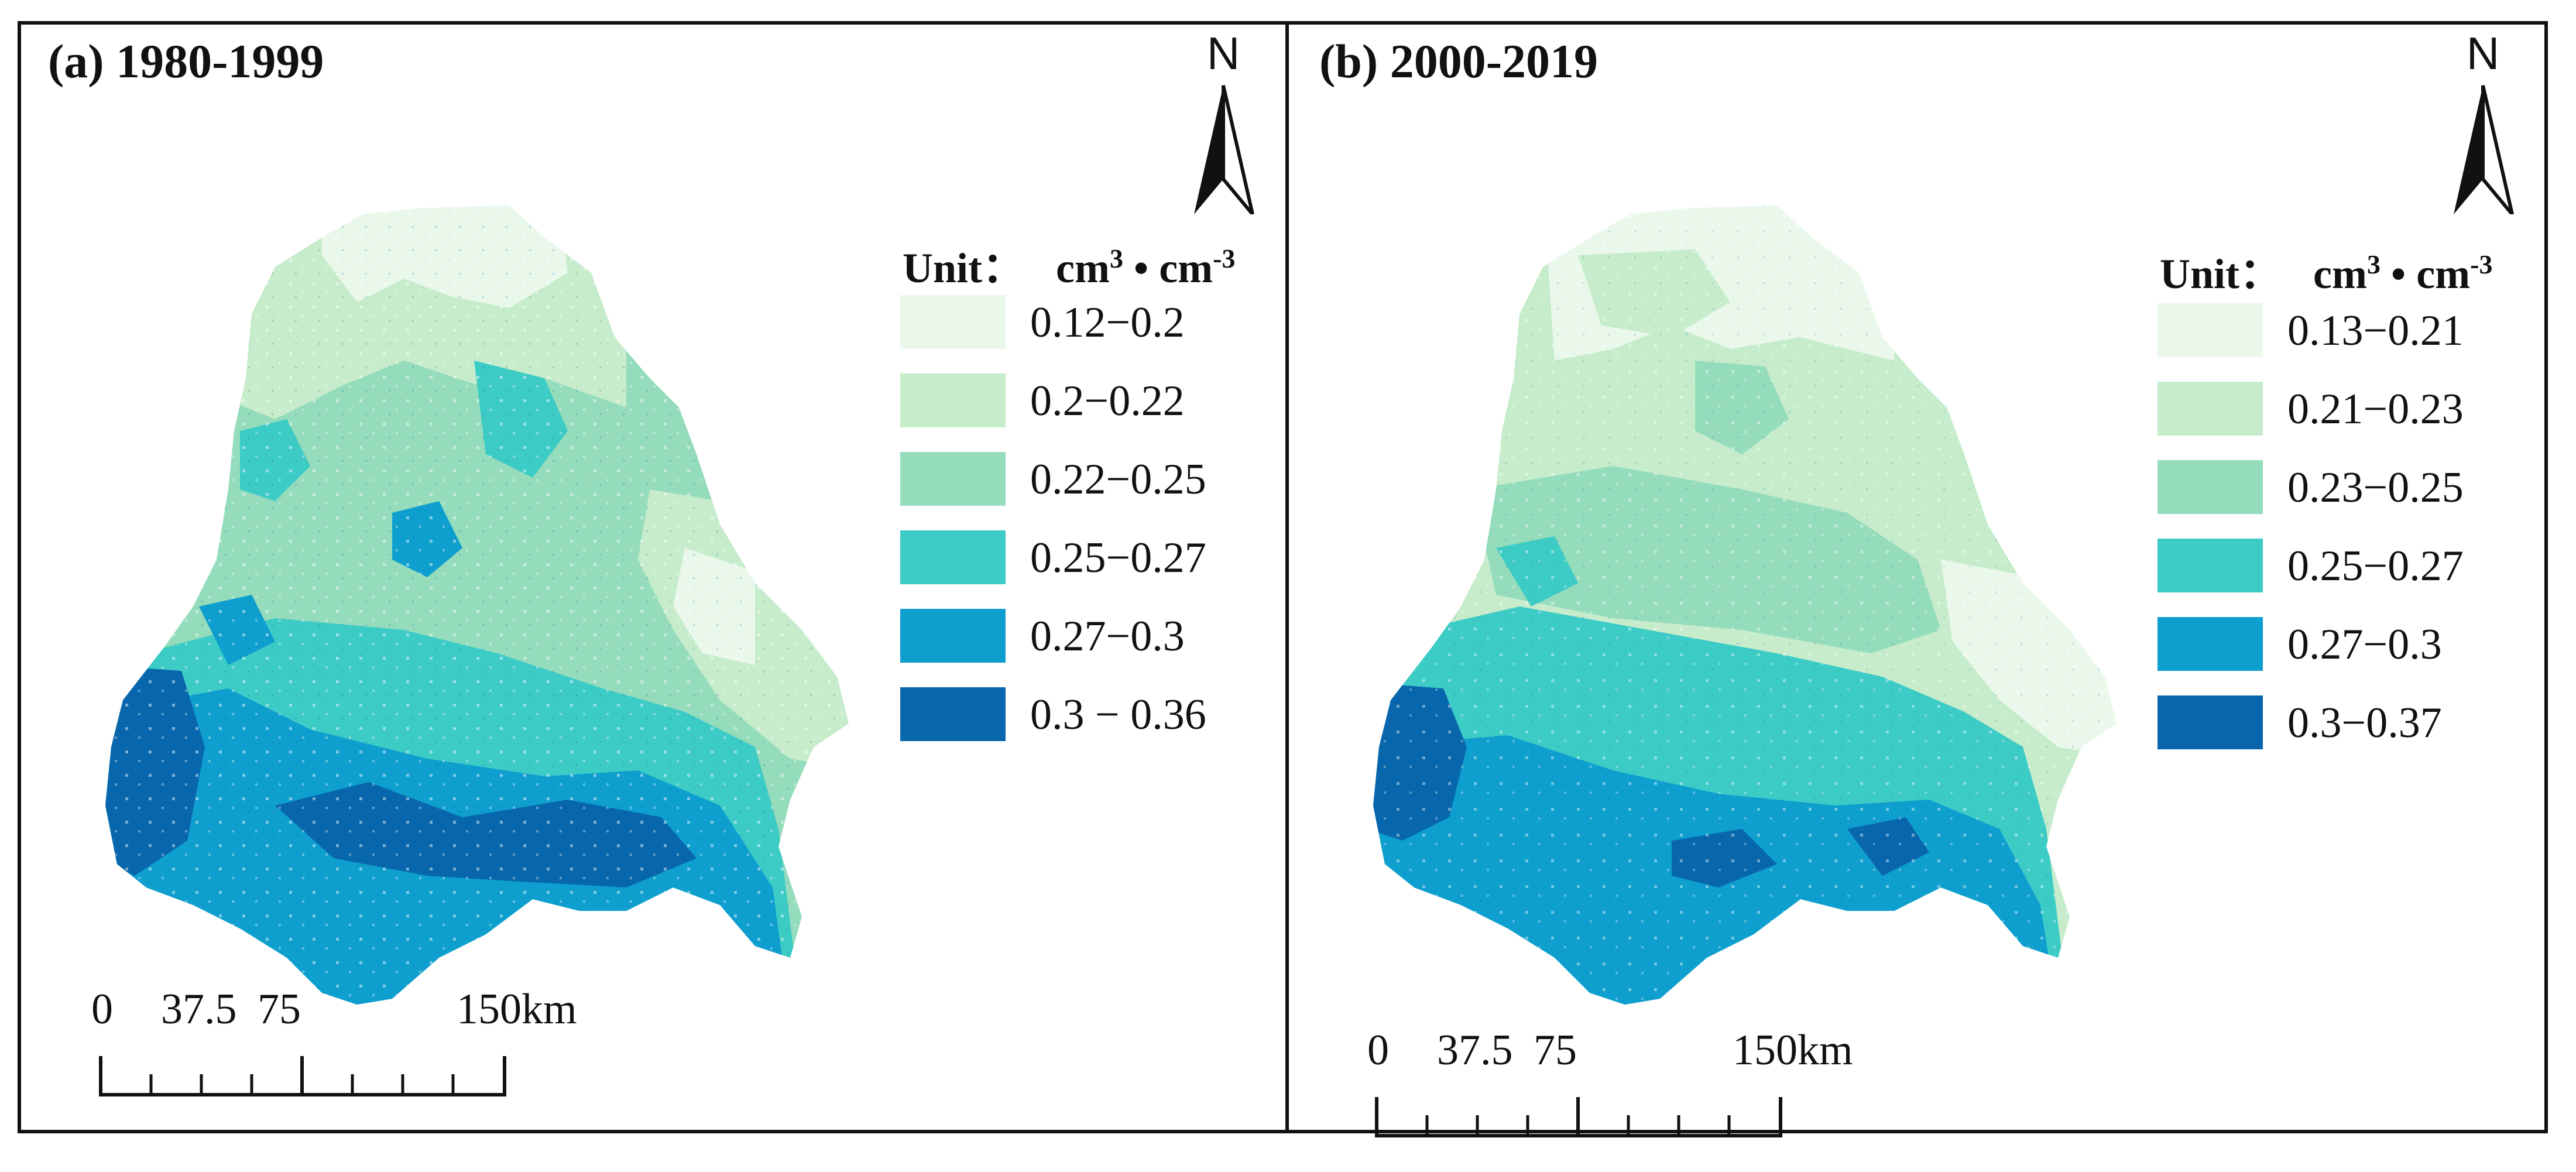 The image size is (2576, 1172). Describe the element at coordinates (1459, 61) in the screenshot. I see `panel-title: (b) 2000-2019` at that location.